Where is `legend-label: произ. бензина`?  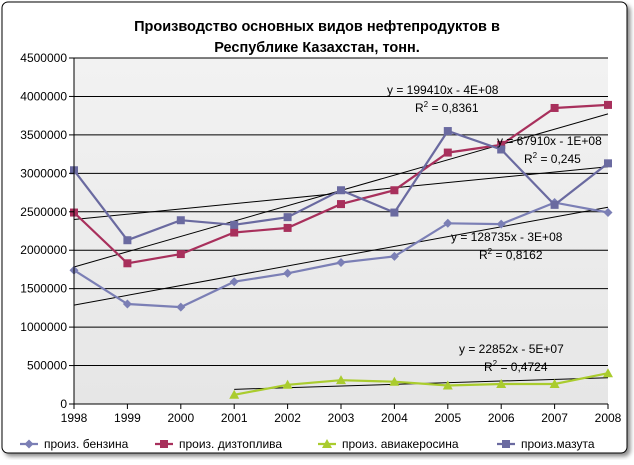 legend-label: произ. бензина is located at coordinates (86, 444).